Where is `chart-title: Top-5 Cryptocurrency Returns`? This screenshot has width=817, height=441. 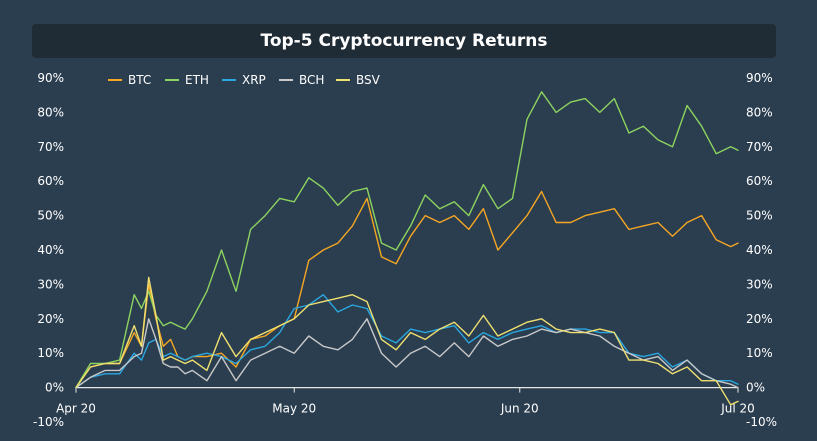 chart-title: Top-5 Cryptocurrency Returns is located at coordinates (404, 41).